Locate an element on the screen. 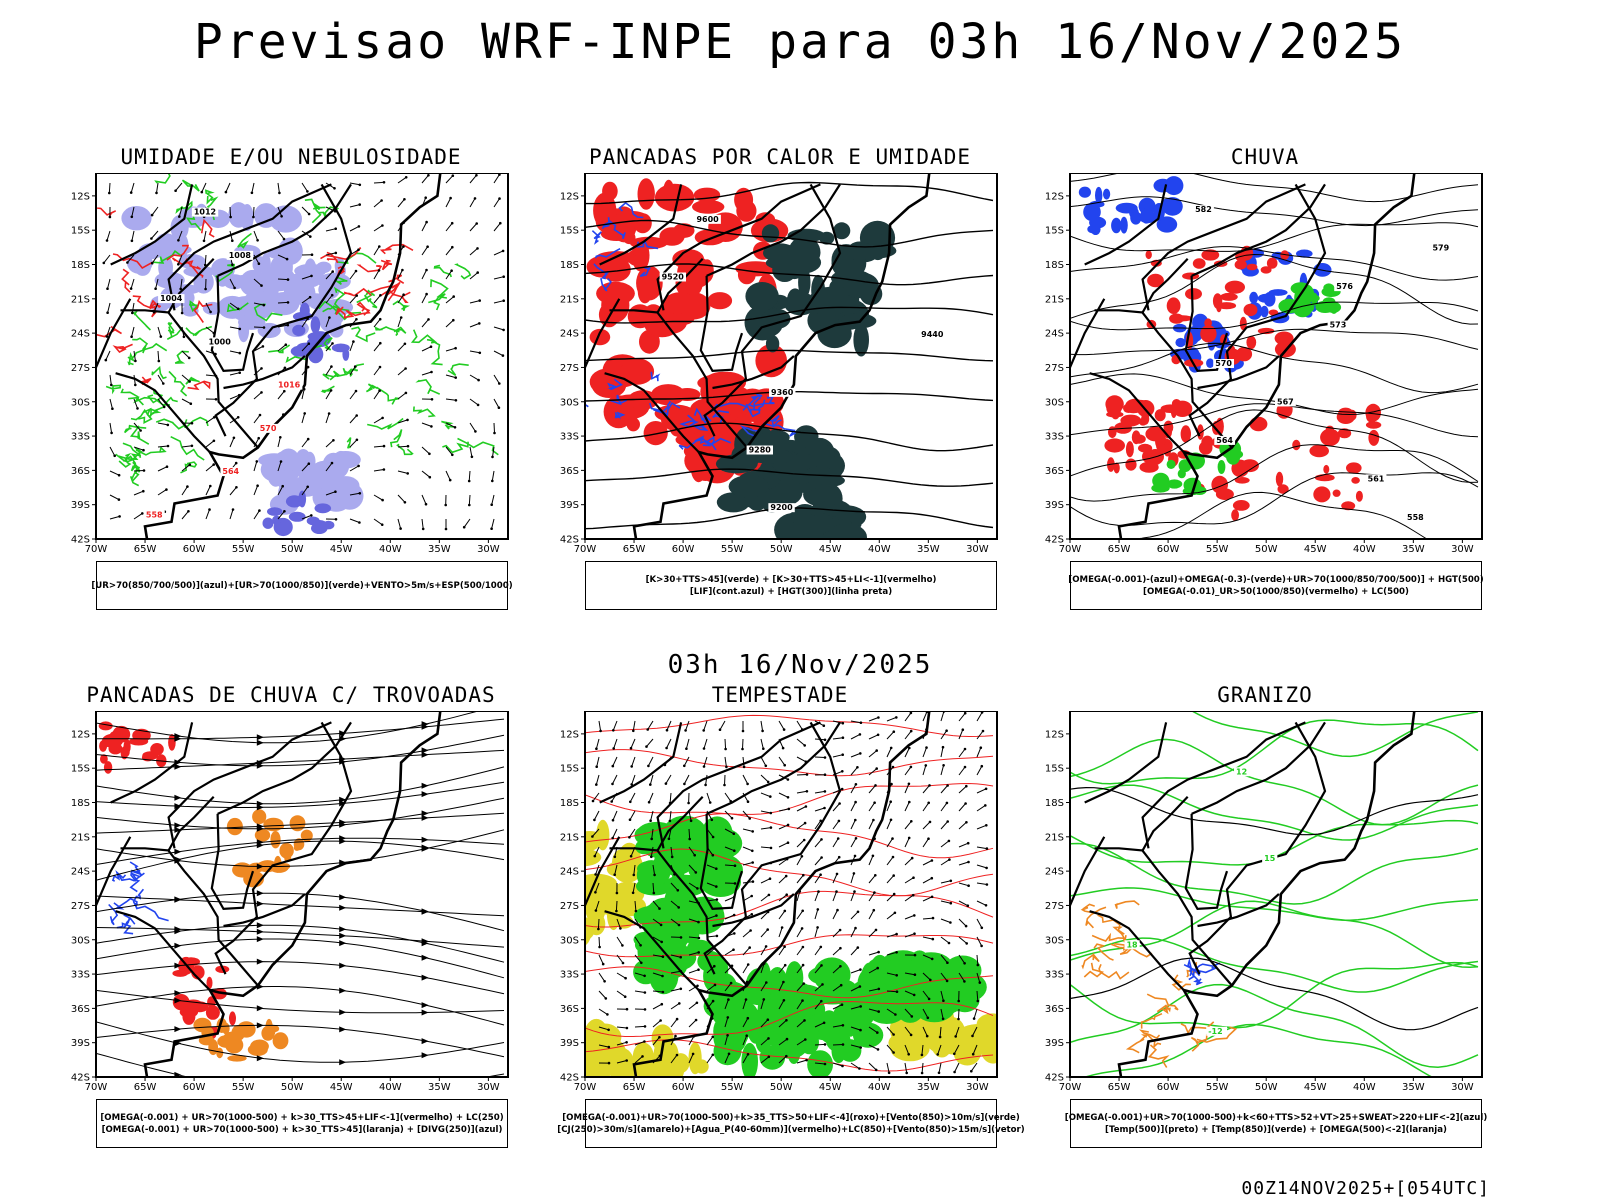 Image resolution: width=1600 pixels, height=1200 pixels. contour-label: 1012 is located at coordinates (205, 212).